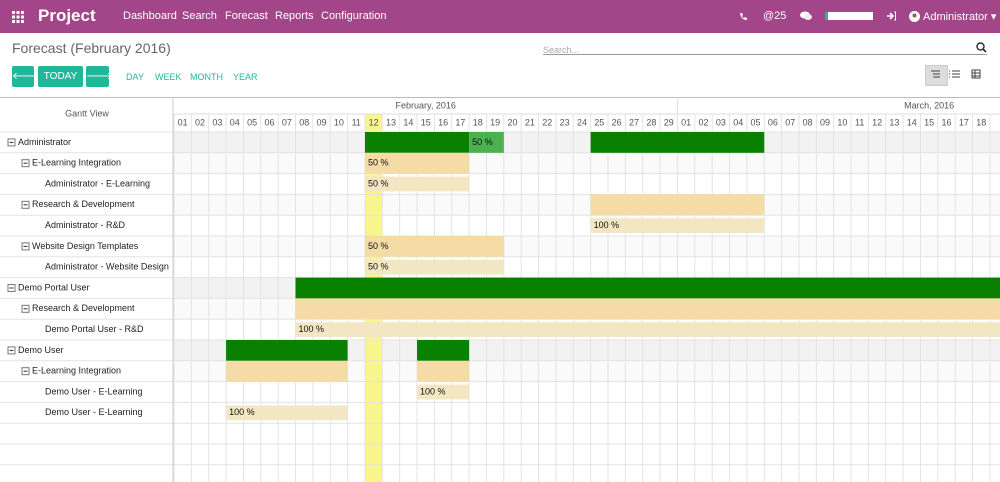 This screenshot has width=1000, height=482. Describe the element at coordinates (547, 122) in the screenshot. I see `day-label: 22` at that location.